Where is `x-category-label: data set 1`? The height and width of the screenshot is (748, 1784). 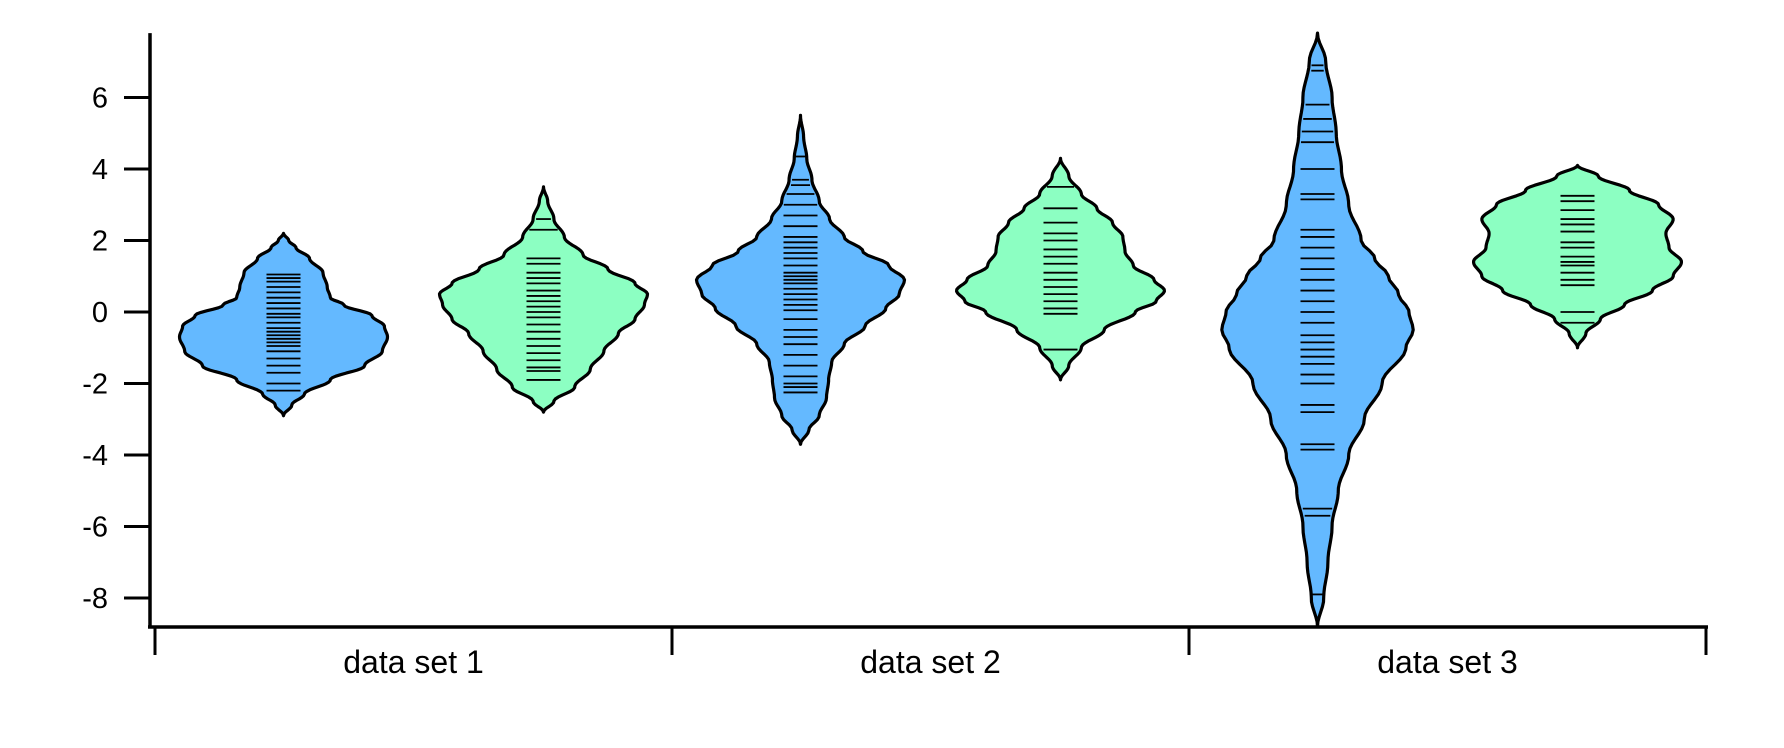 x-category-label: data set 1 is located at coordinates (413, 662).